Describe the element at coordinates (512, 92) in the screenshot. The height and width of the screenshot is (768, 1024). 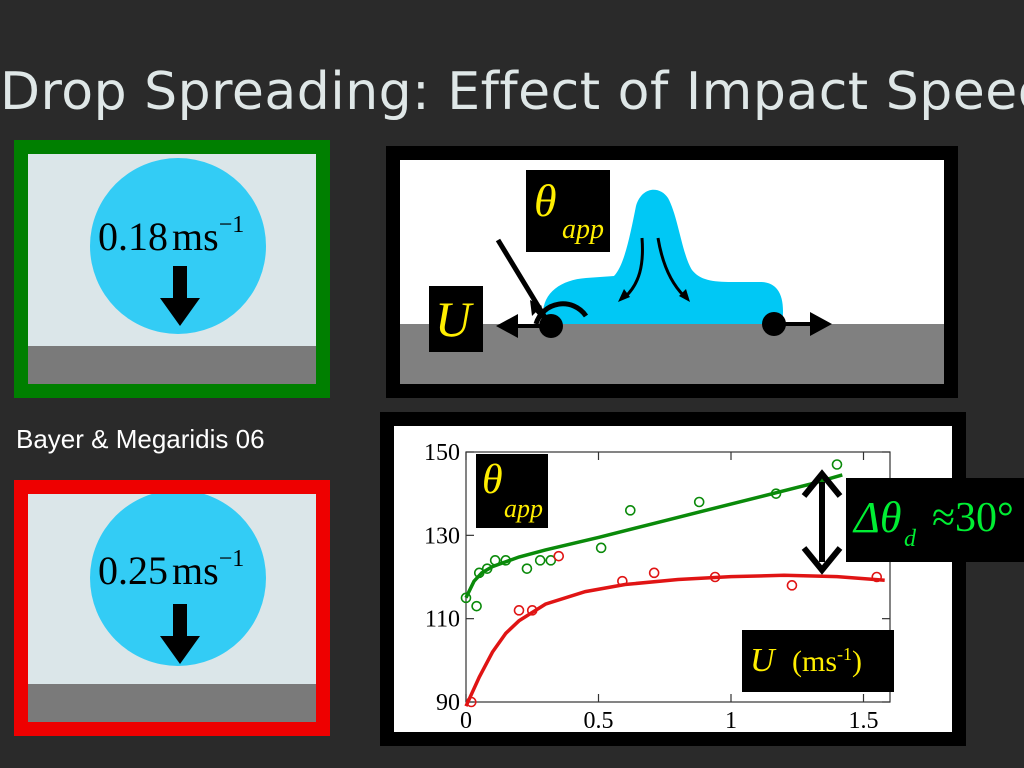
I see `slide-title: Drop Spreading: Effect of Impact Speed` at that location.